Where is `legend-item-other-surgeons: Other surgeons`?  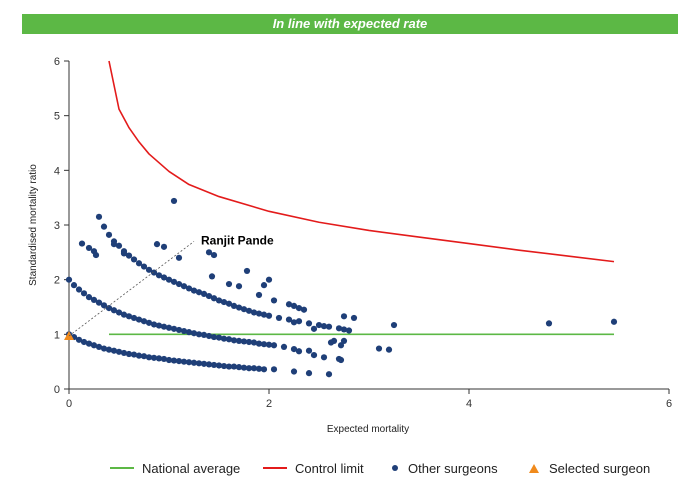
legend-item-other-surgeons: Other surgeons is located at coordinates (443, 468).